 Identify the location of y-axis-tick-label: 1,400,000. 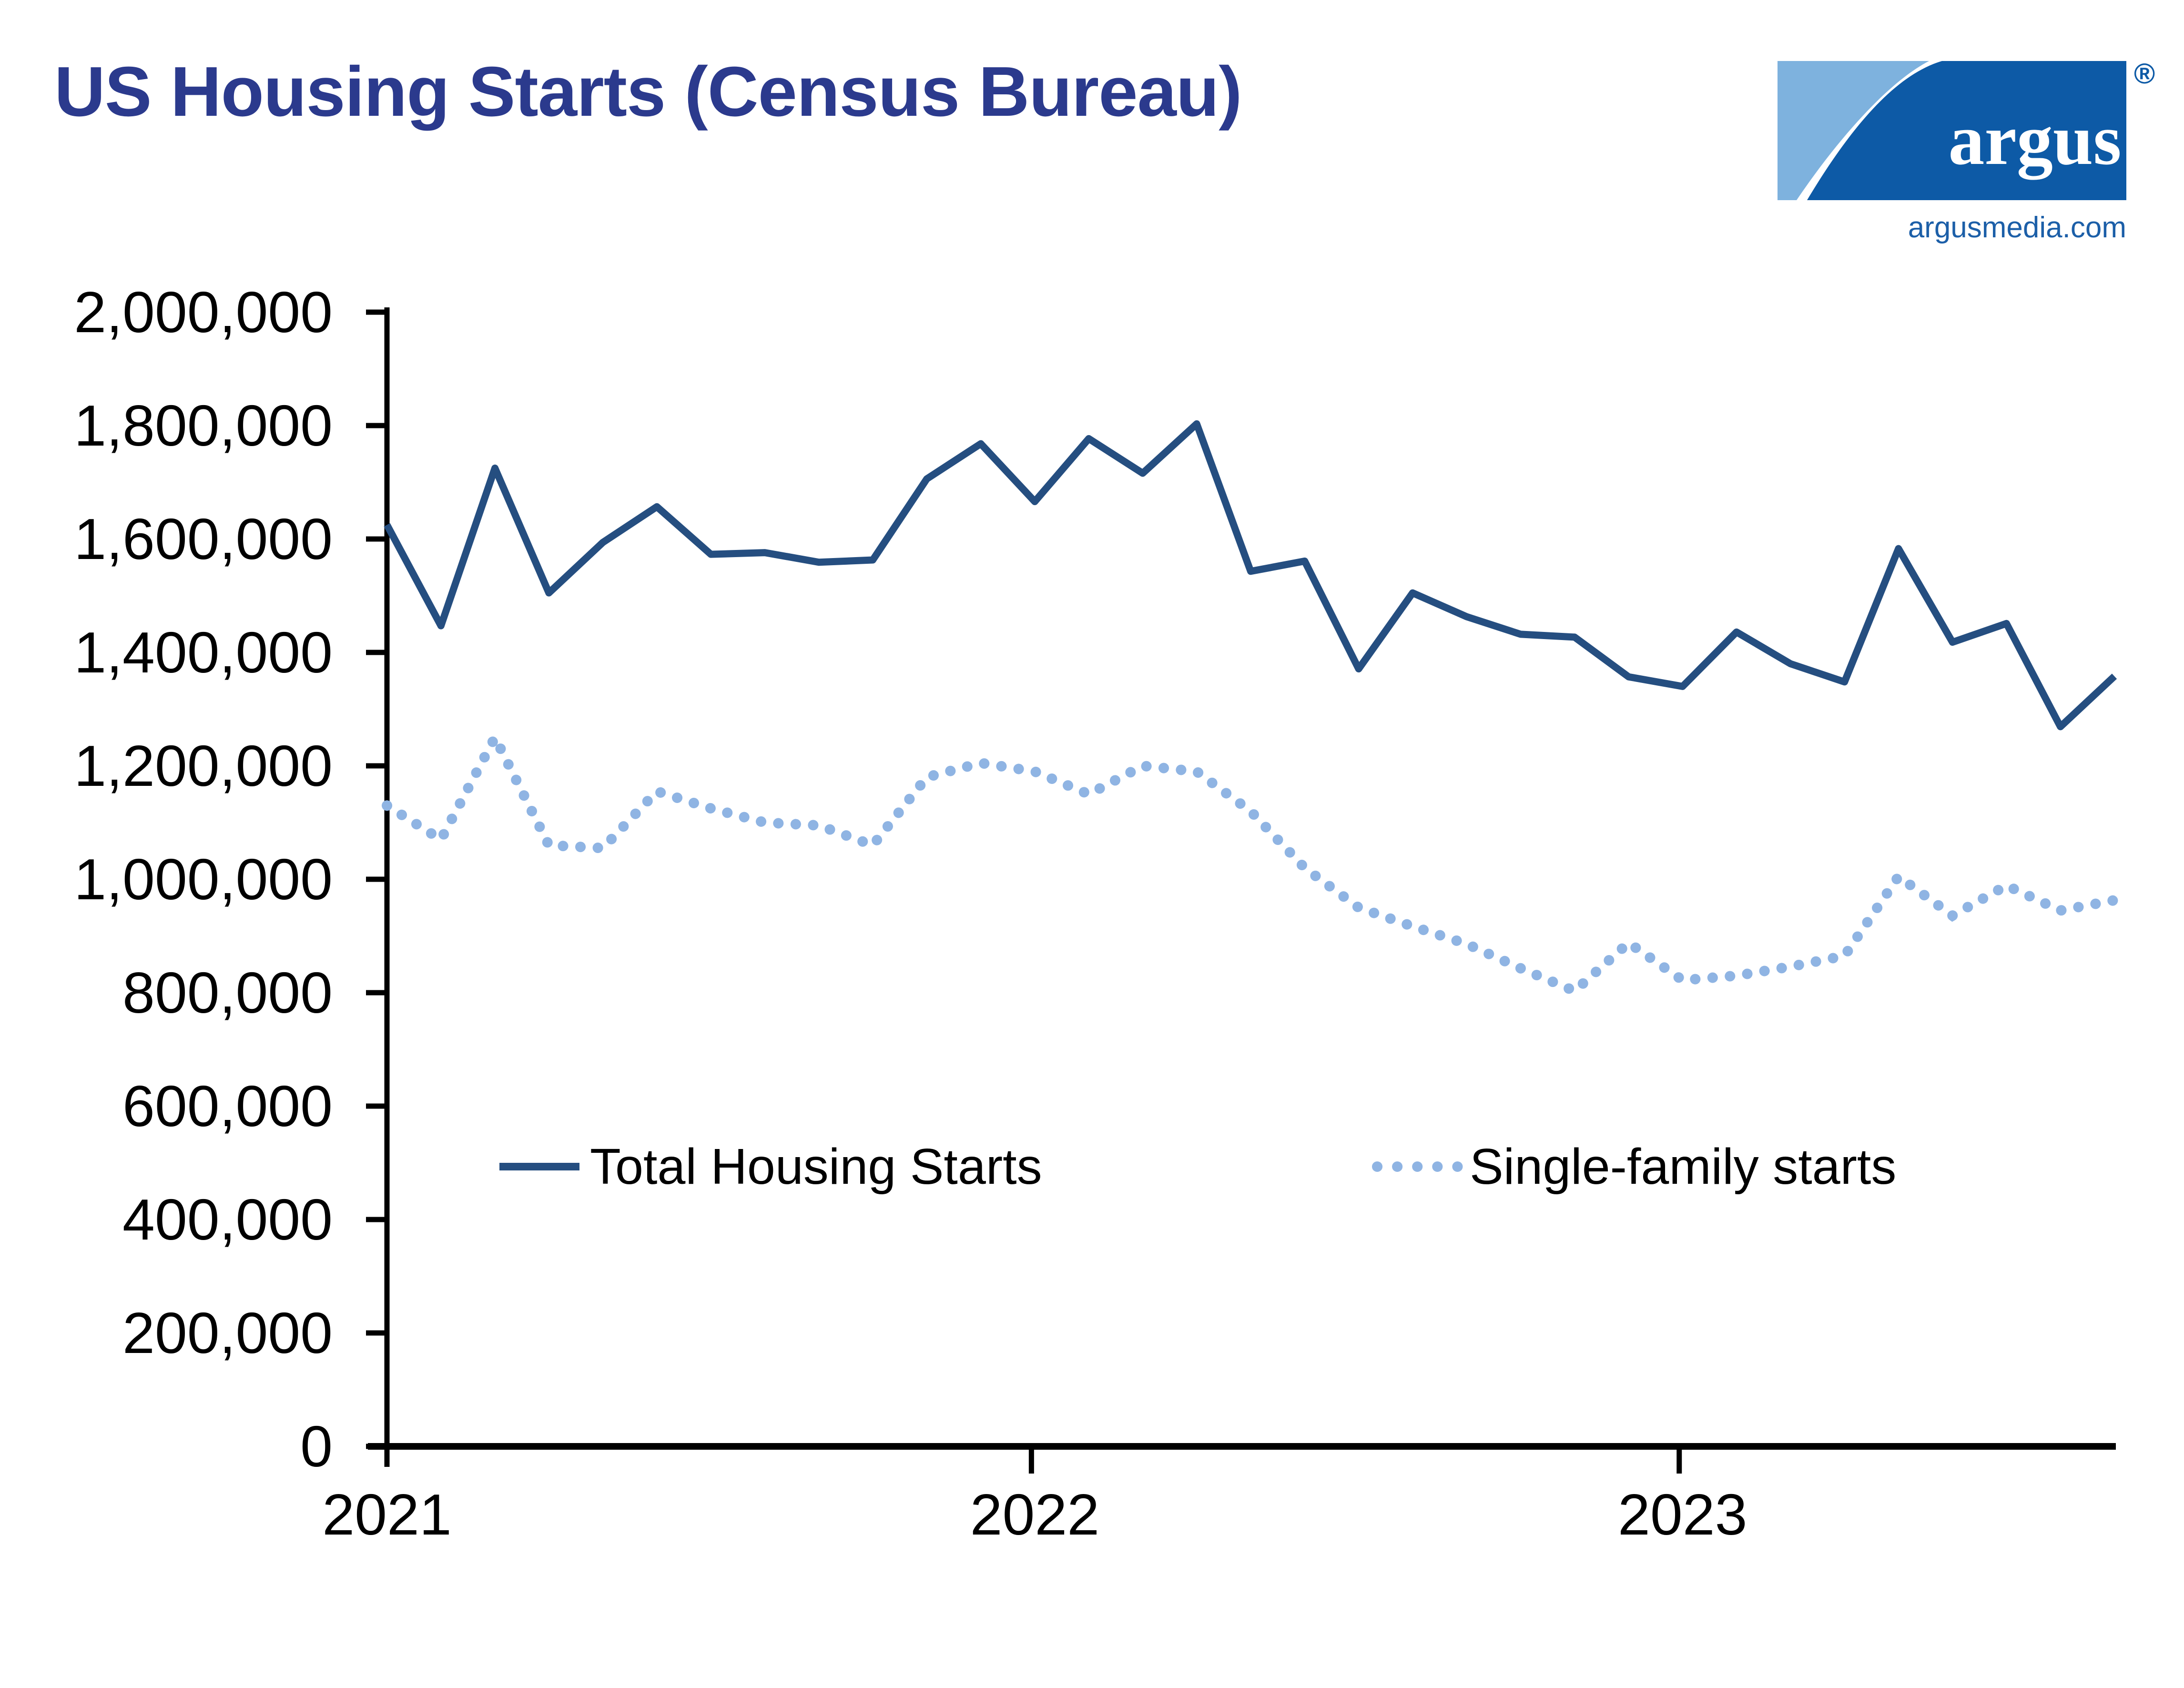
(204, 653).